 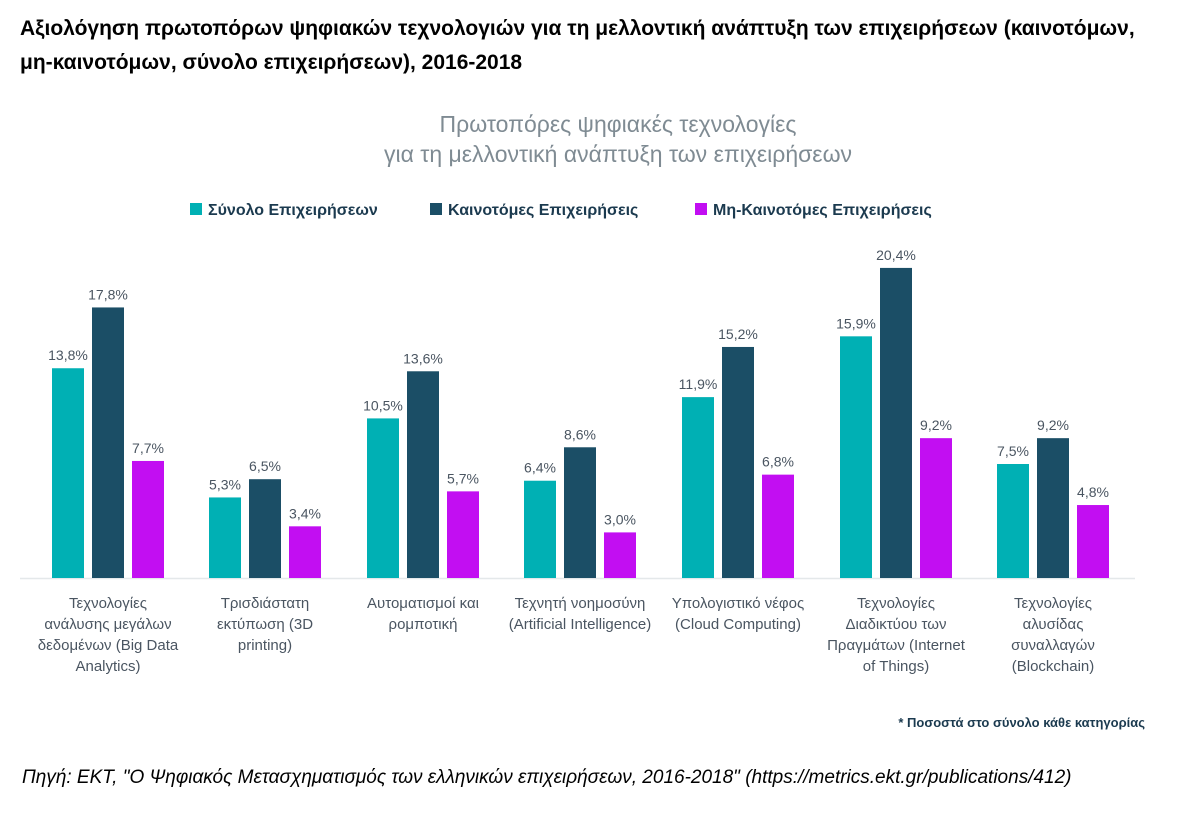 I want to click on data-label-1-7: 7,5%, so click(x=1013, y=451).